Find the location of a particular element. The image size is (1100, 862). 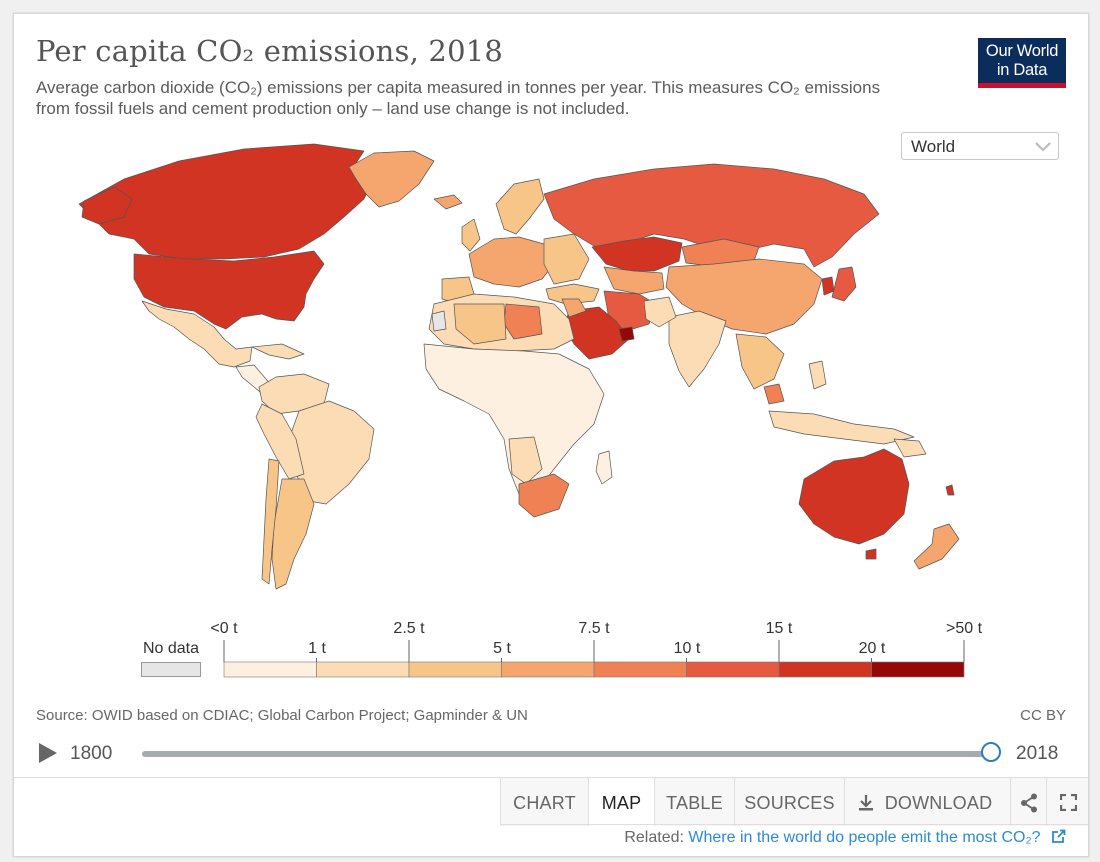

country-kazakhstan is located at coordinates (637, 254).